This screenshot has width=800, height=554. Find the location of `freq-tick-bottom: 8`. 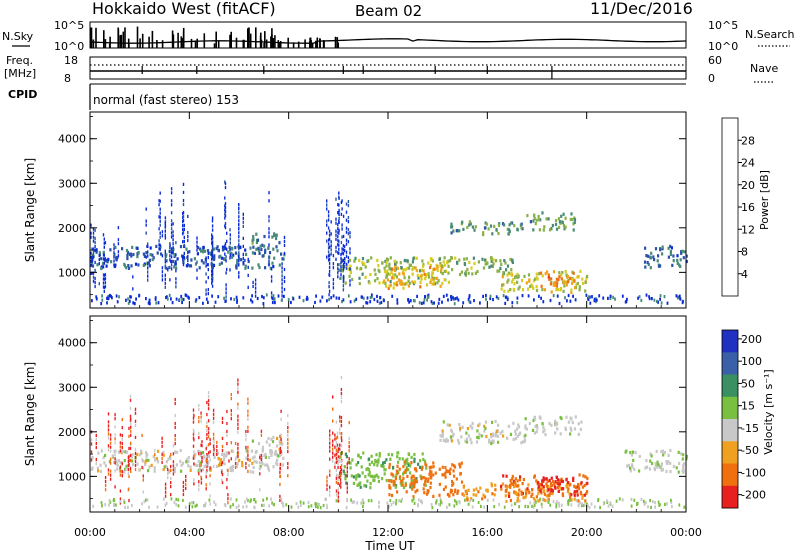

freq-tick-bottom: 8 is located at coordinates (67, 78).